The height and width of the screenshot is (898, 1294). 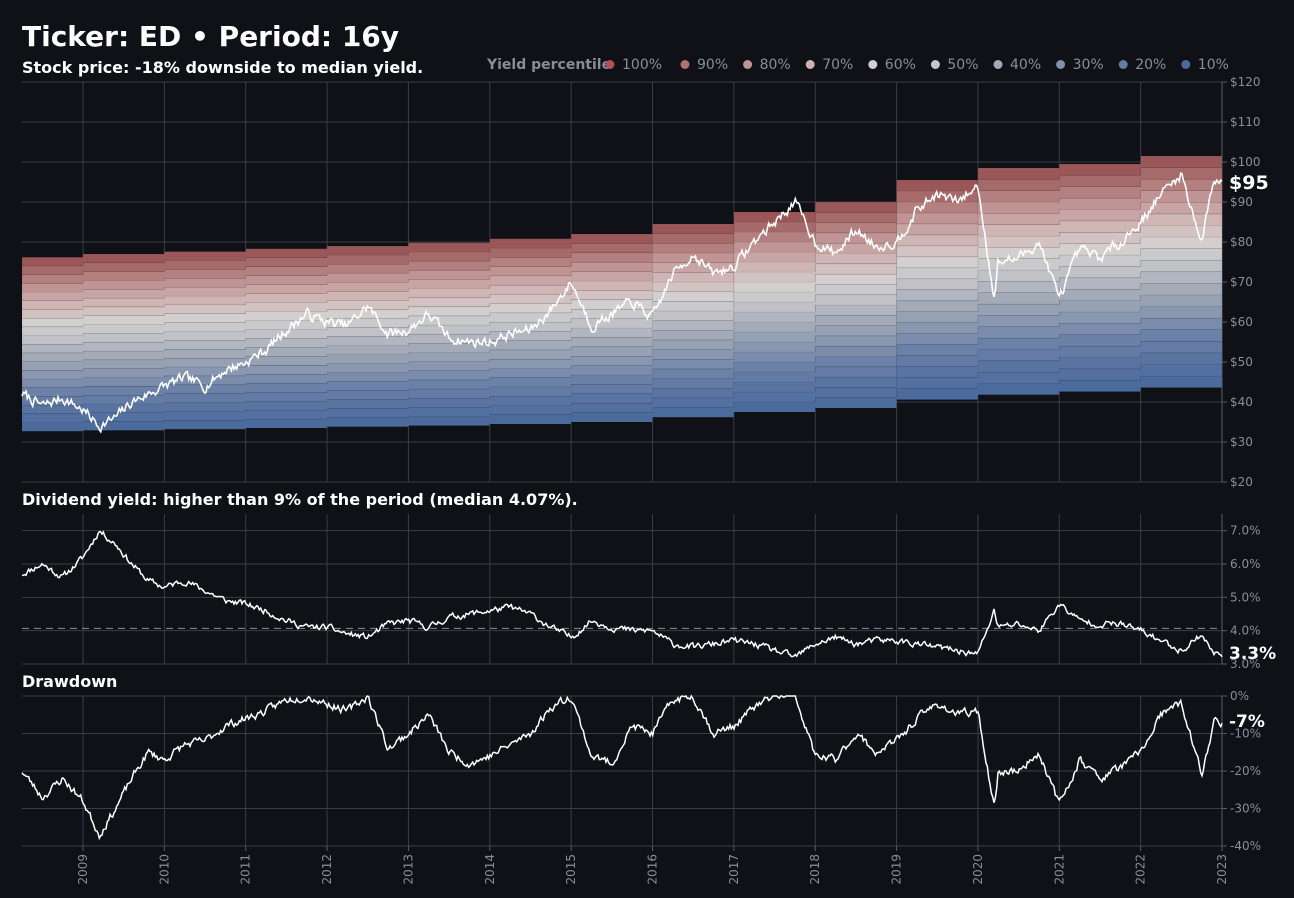 What do you see at coordinates (1059, 869) in the screenshot?
I see `x-tick-label: 2021` at bounding box center [1059, 869].